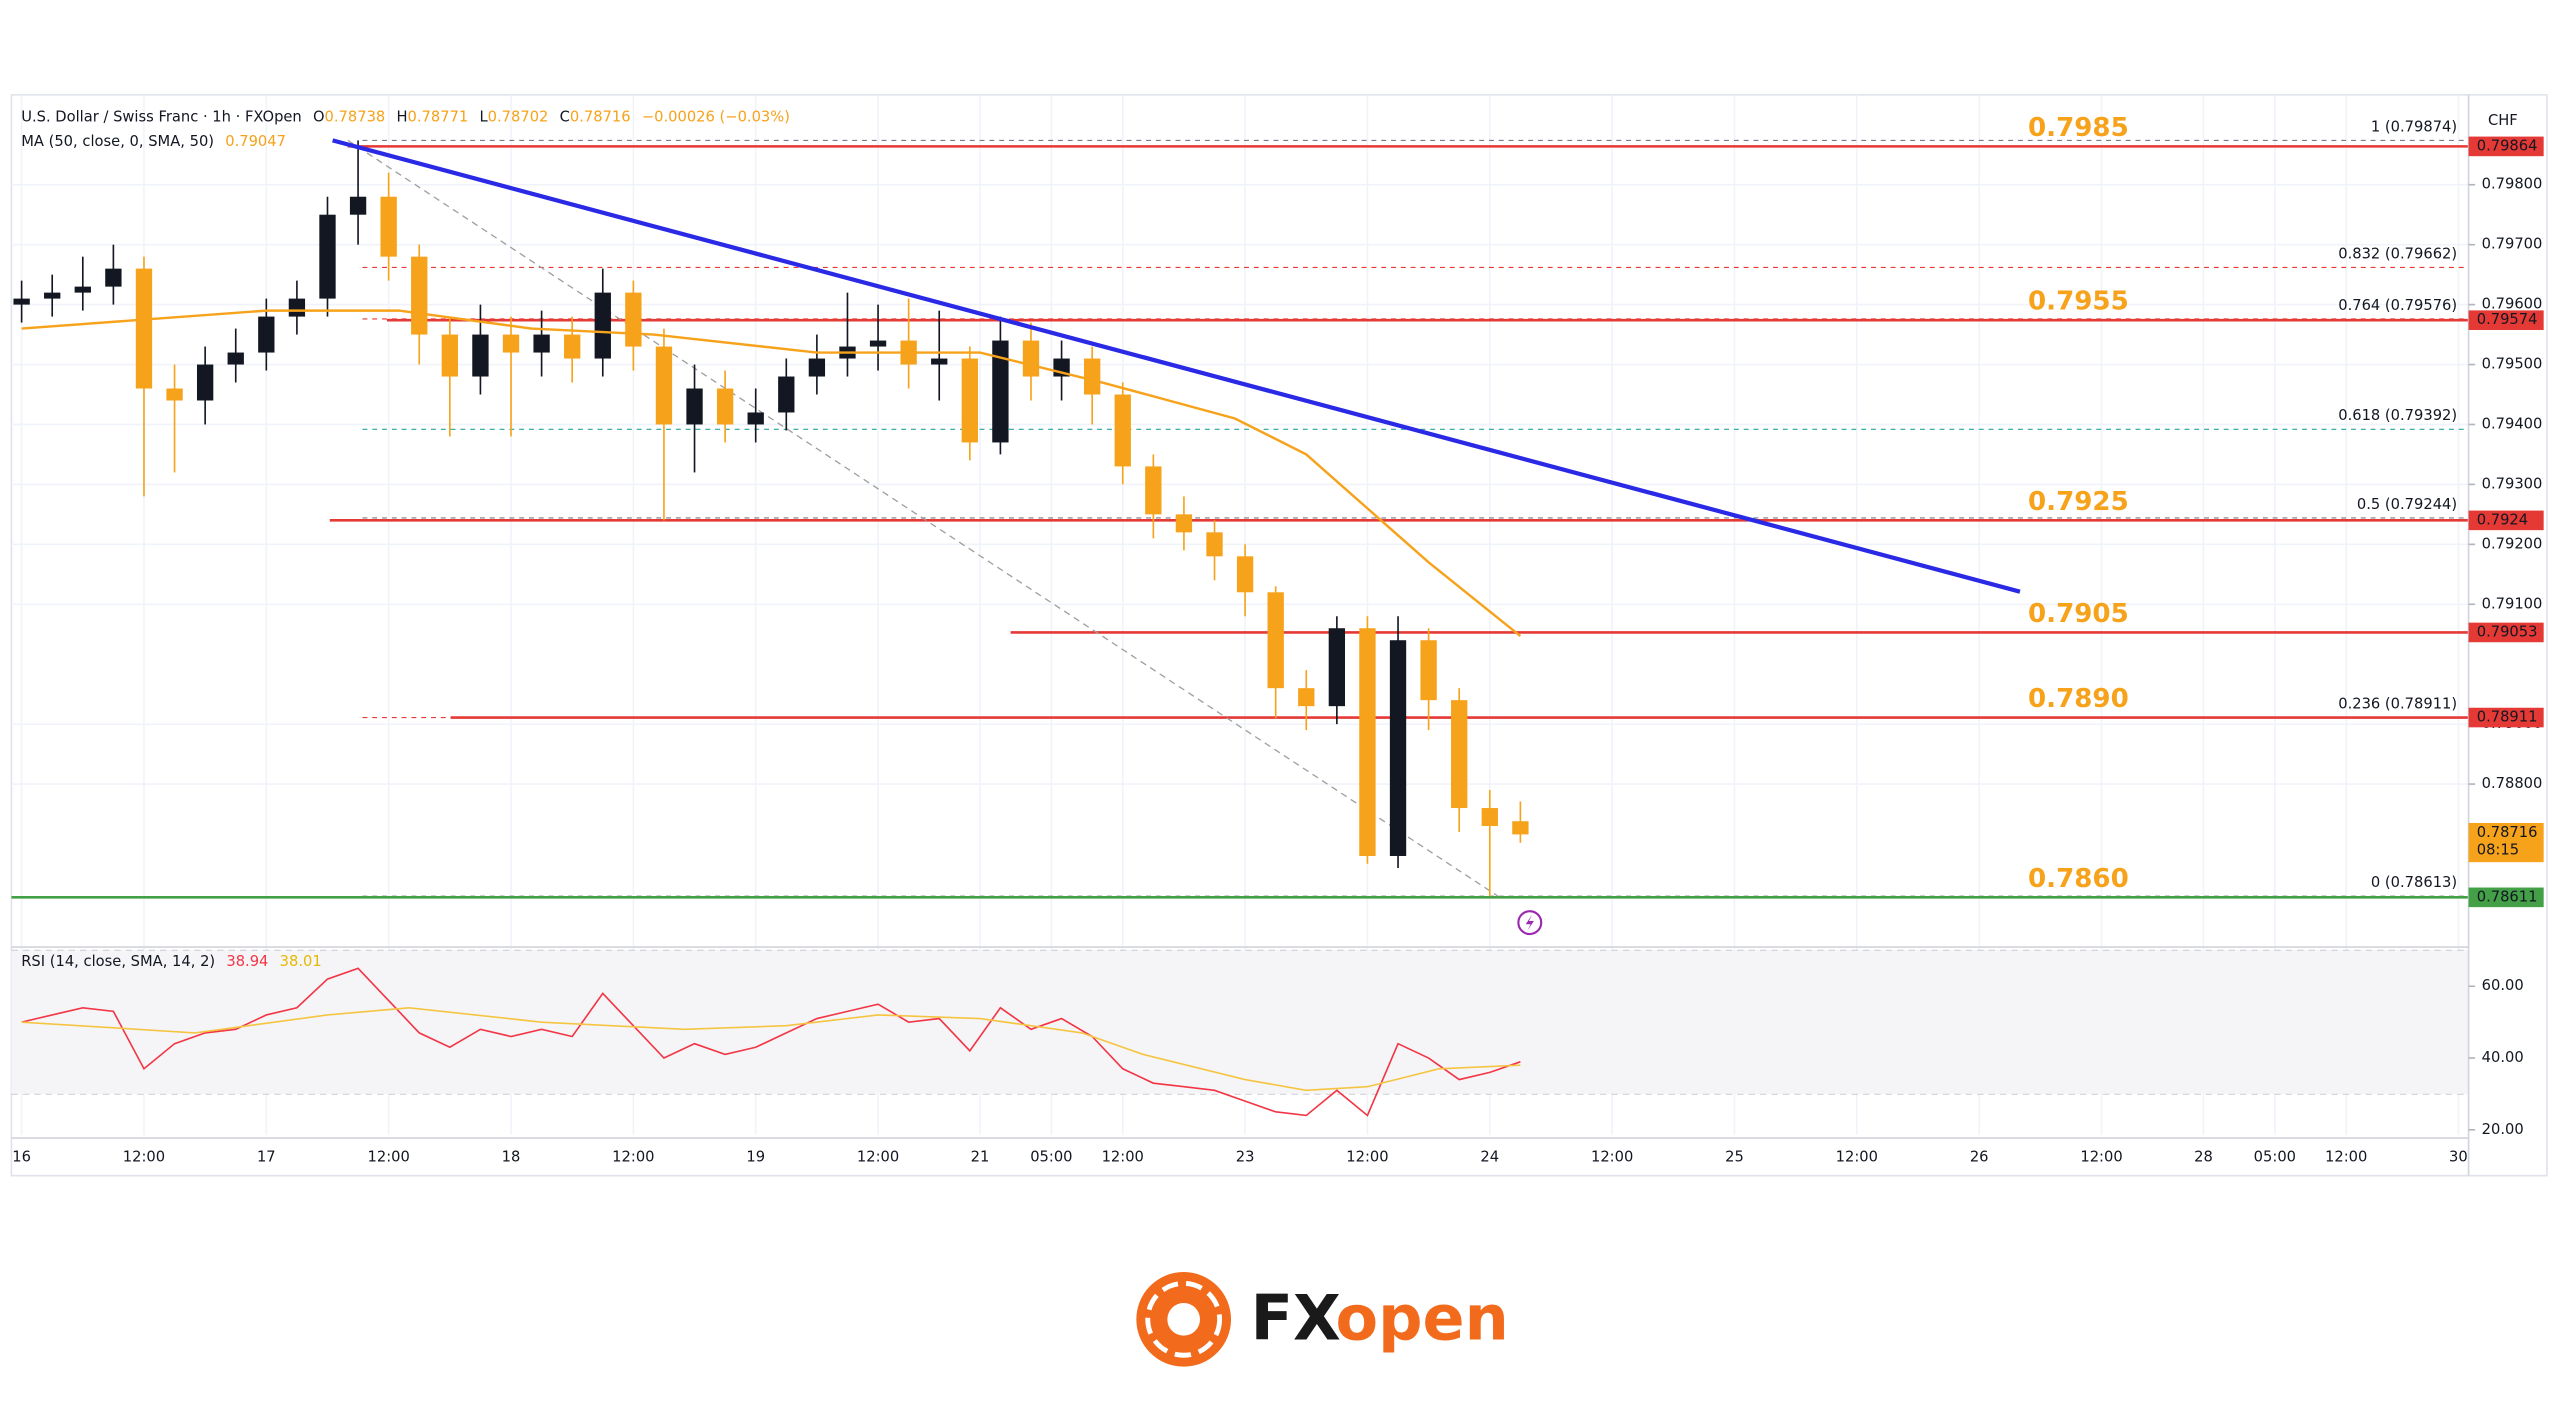  What do you see at coordinates (2507, 896) in the screenshot?
I see `price-tag-label: 0.78611` at bounding box center [2507, 896].